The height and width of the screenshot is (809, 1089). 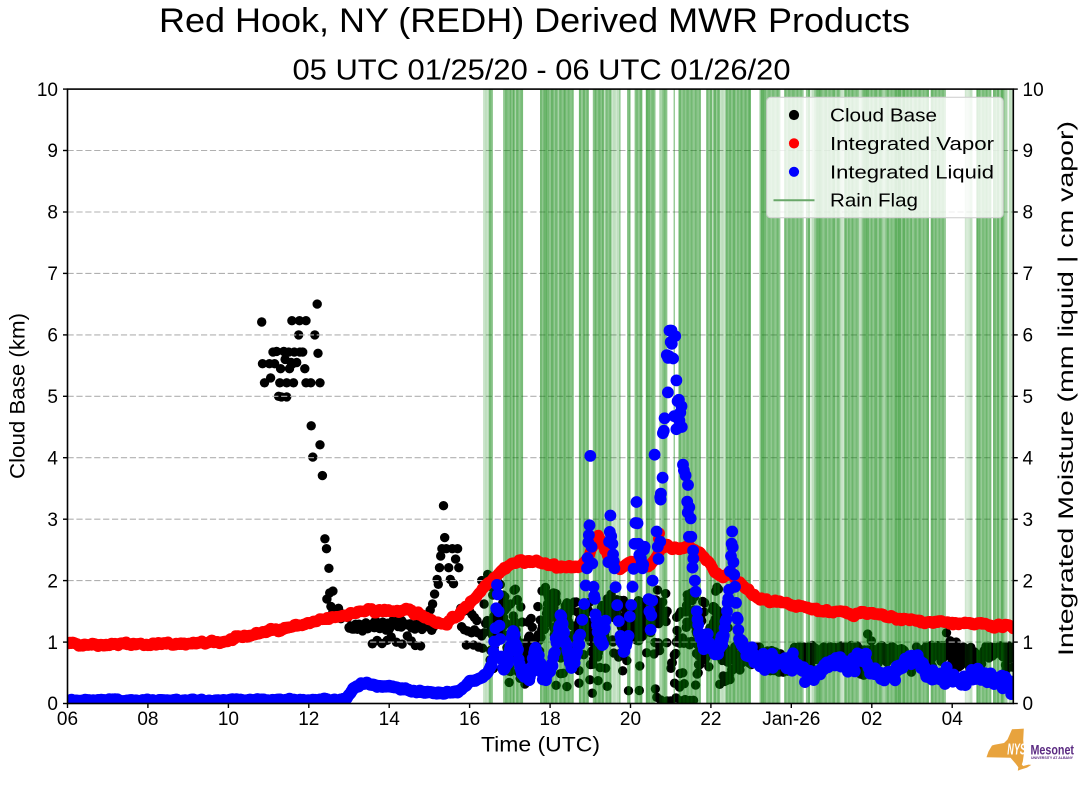 What do you see at coordinates (874, 200) in the screenshot?
I see `svg-text: Rain Flag` at bounding box center [874, 200].